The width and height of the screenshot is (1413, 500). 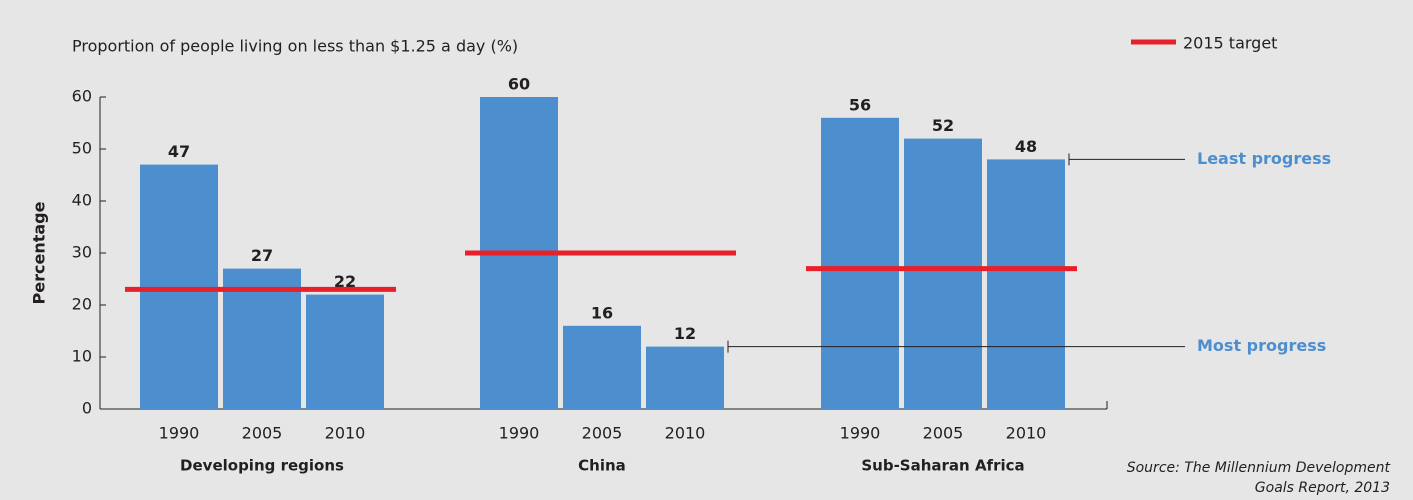 I want to click on value-label: 47, so click(x=179, y=151).